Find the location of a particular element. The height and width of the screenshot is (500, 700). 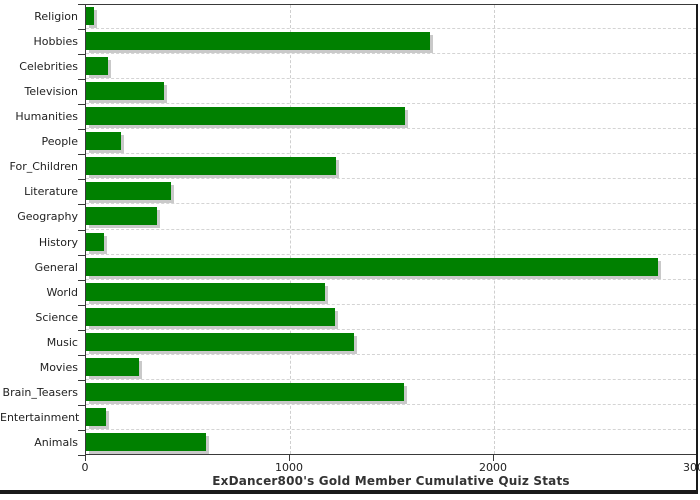

bar-for_children is located at coordinates (211, 166).